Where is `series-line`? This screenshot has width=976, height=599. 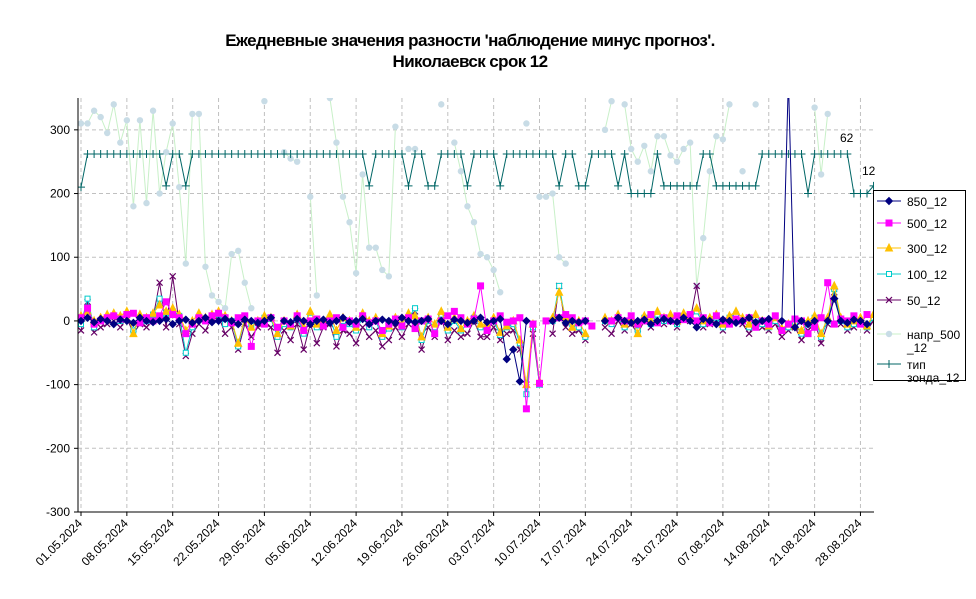 series-line is located at coordinates (608, 115).